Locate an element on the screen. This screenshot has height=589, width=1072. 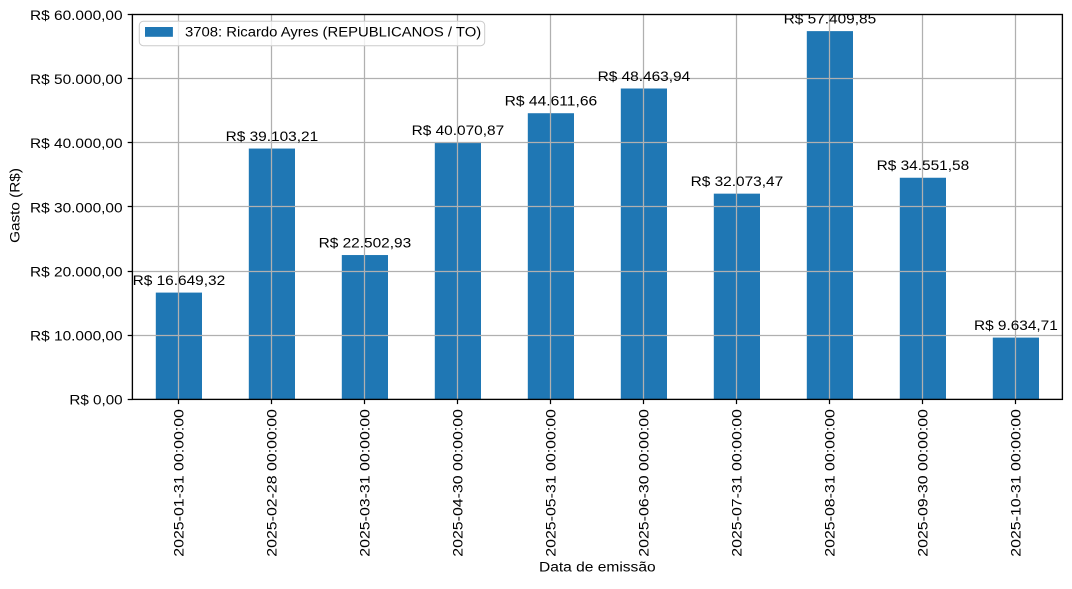
svg-text: 2025-03-31 00:00:00 is located at coordinates (365, 483).